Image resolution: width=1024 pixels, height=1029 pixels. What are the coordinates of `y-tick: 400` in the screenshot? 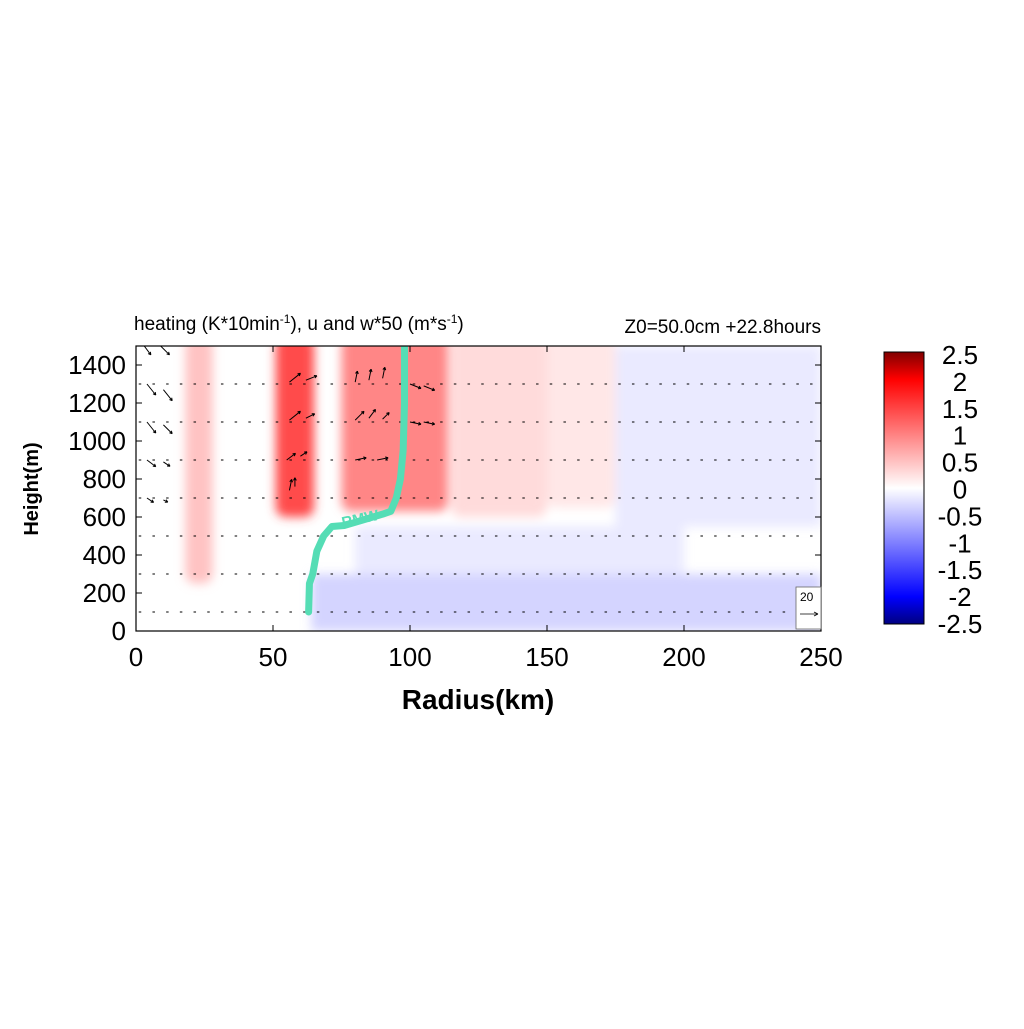 It's located at (452, 555).